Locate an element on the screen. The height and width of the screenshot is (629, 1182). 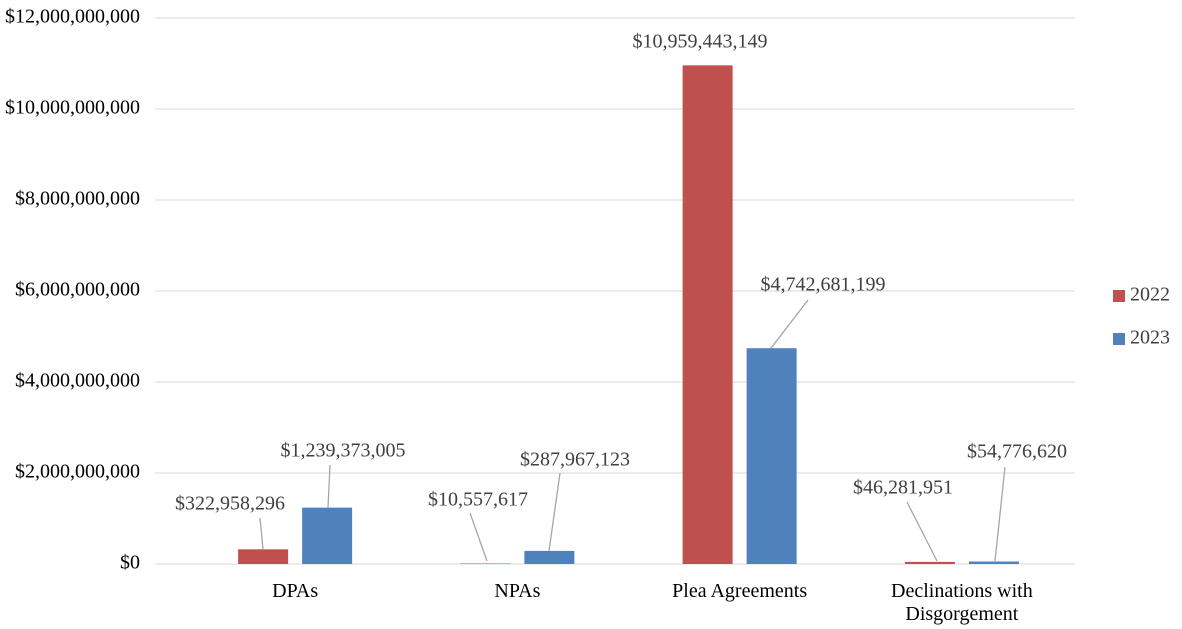
data-label: $10,959,443,149 is located at coordinates (700, 42).